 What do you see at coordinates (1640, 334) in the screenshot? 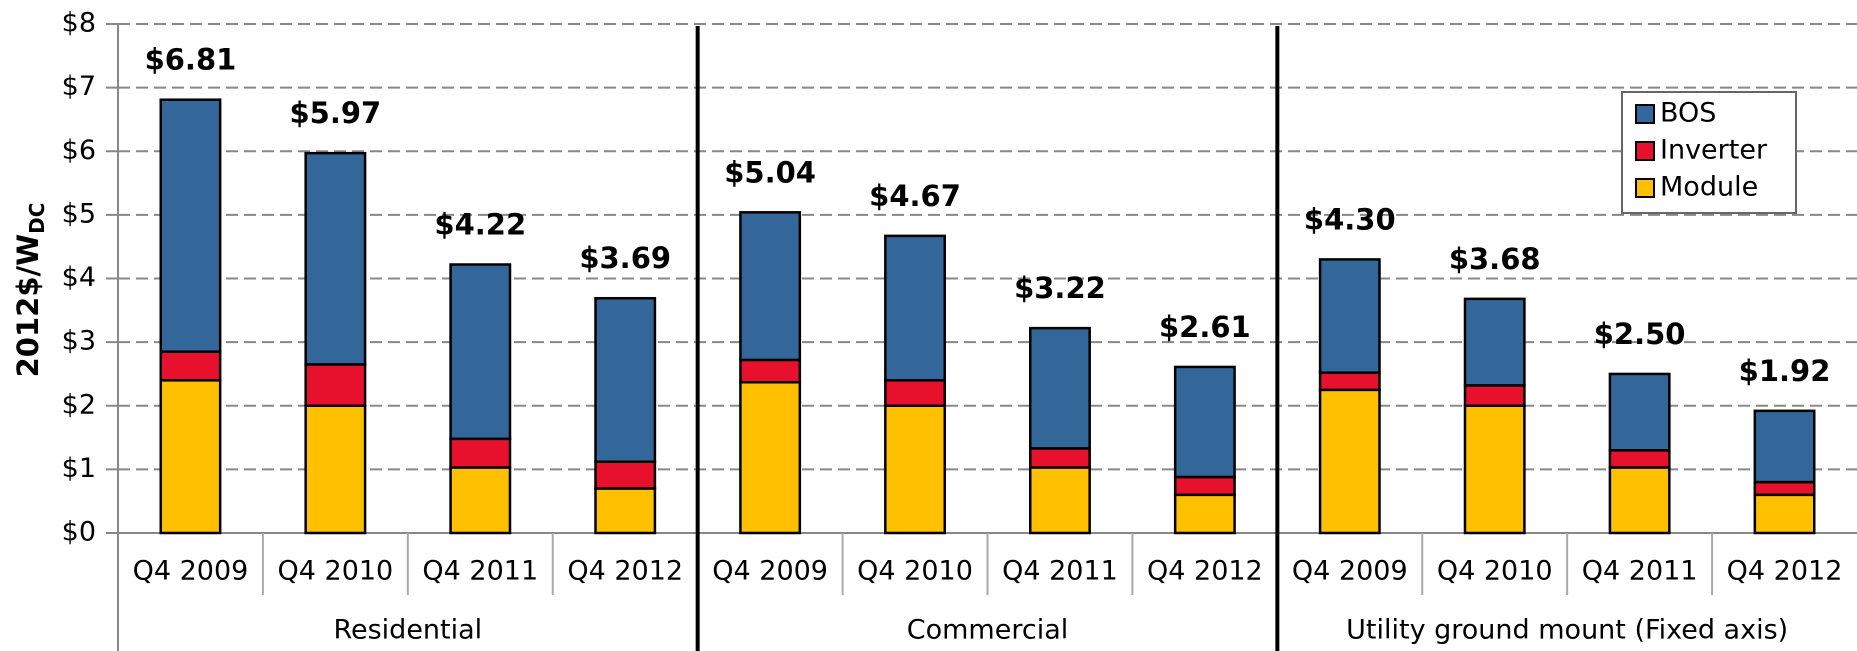
I see `total-label: $2.50` at bounding box center [1640, 334].